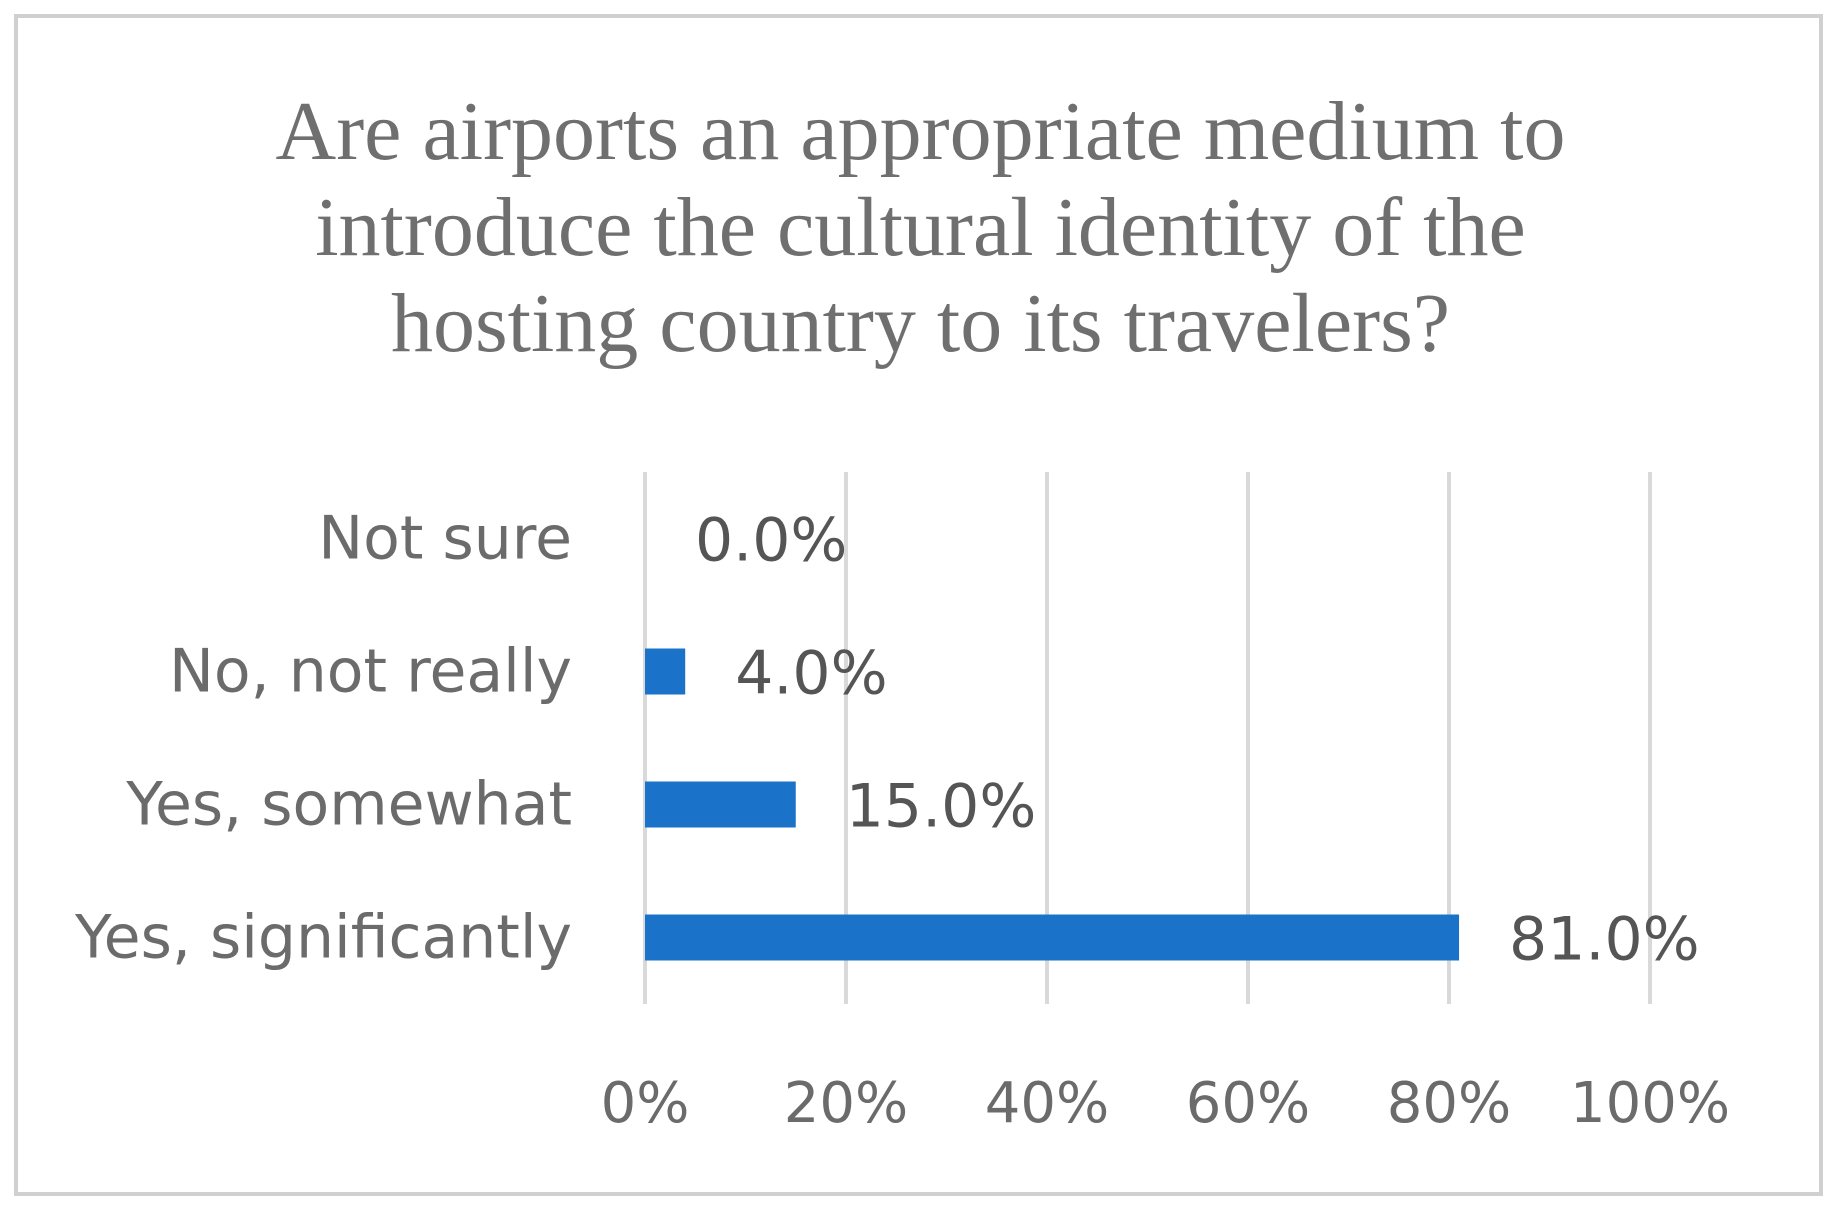 The width and height of the screenshot is (1841, 1214). What do you see at coordinates (645, 1103) in the screenshot?
I see `x-tick-label-0: 0%` at bounding box center [645, 1103].